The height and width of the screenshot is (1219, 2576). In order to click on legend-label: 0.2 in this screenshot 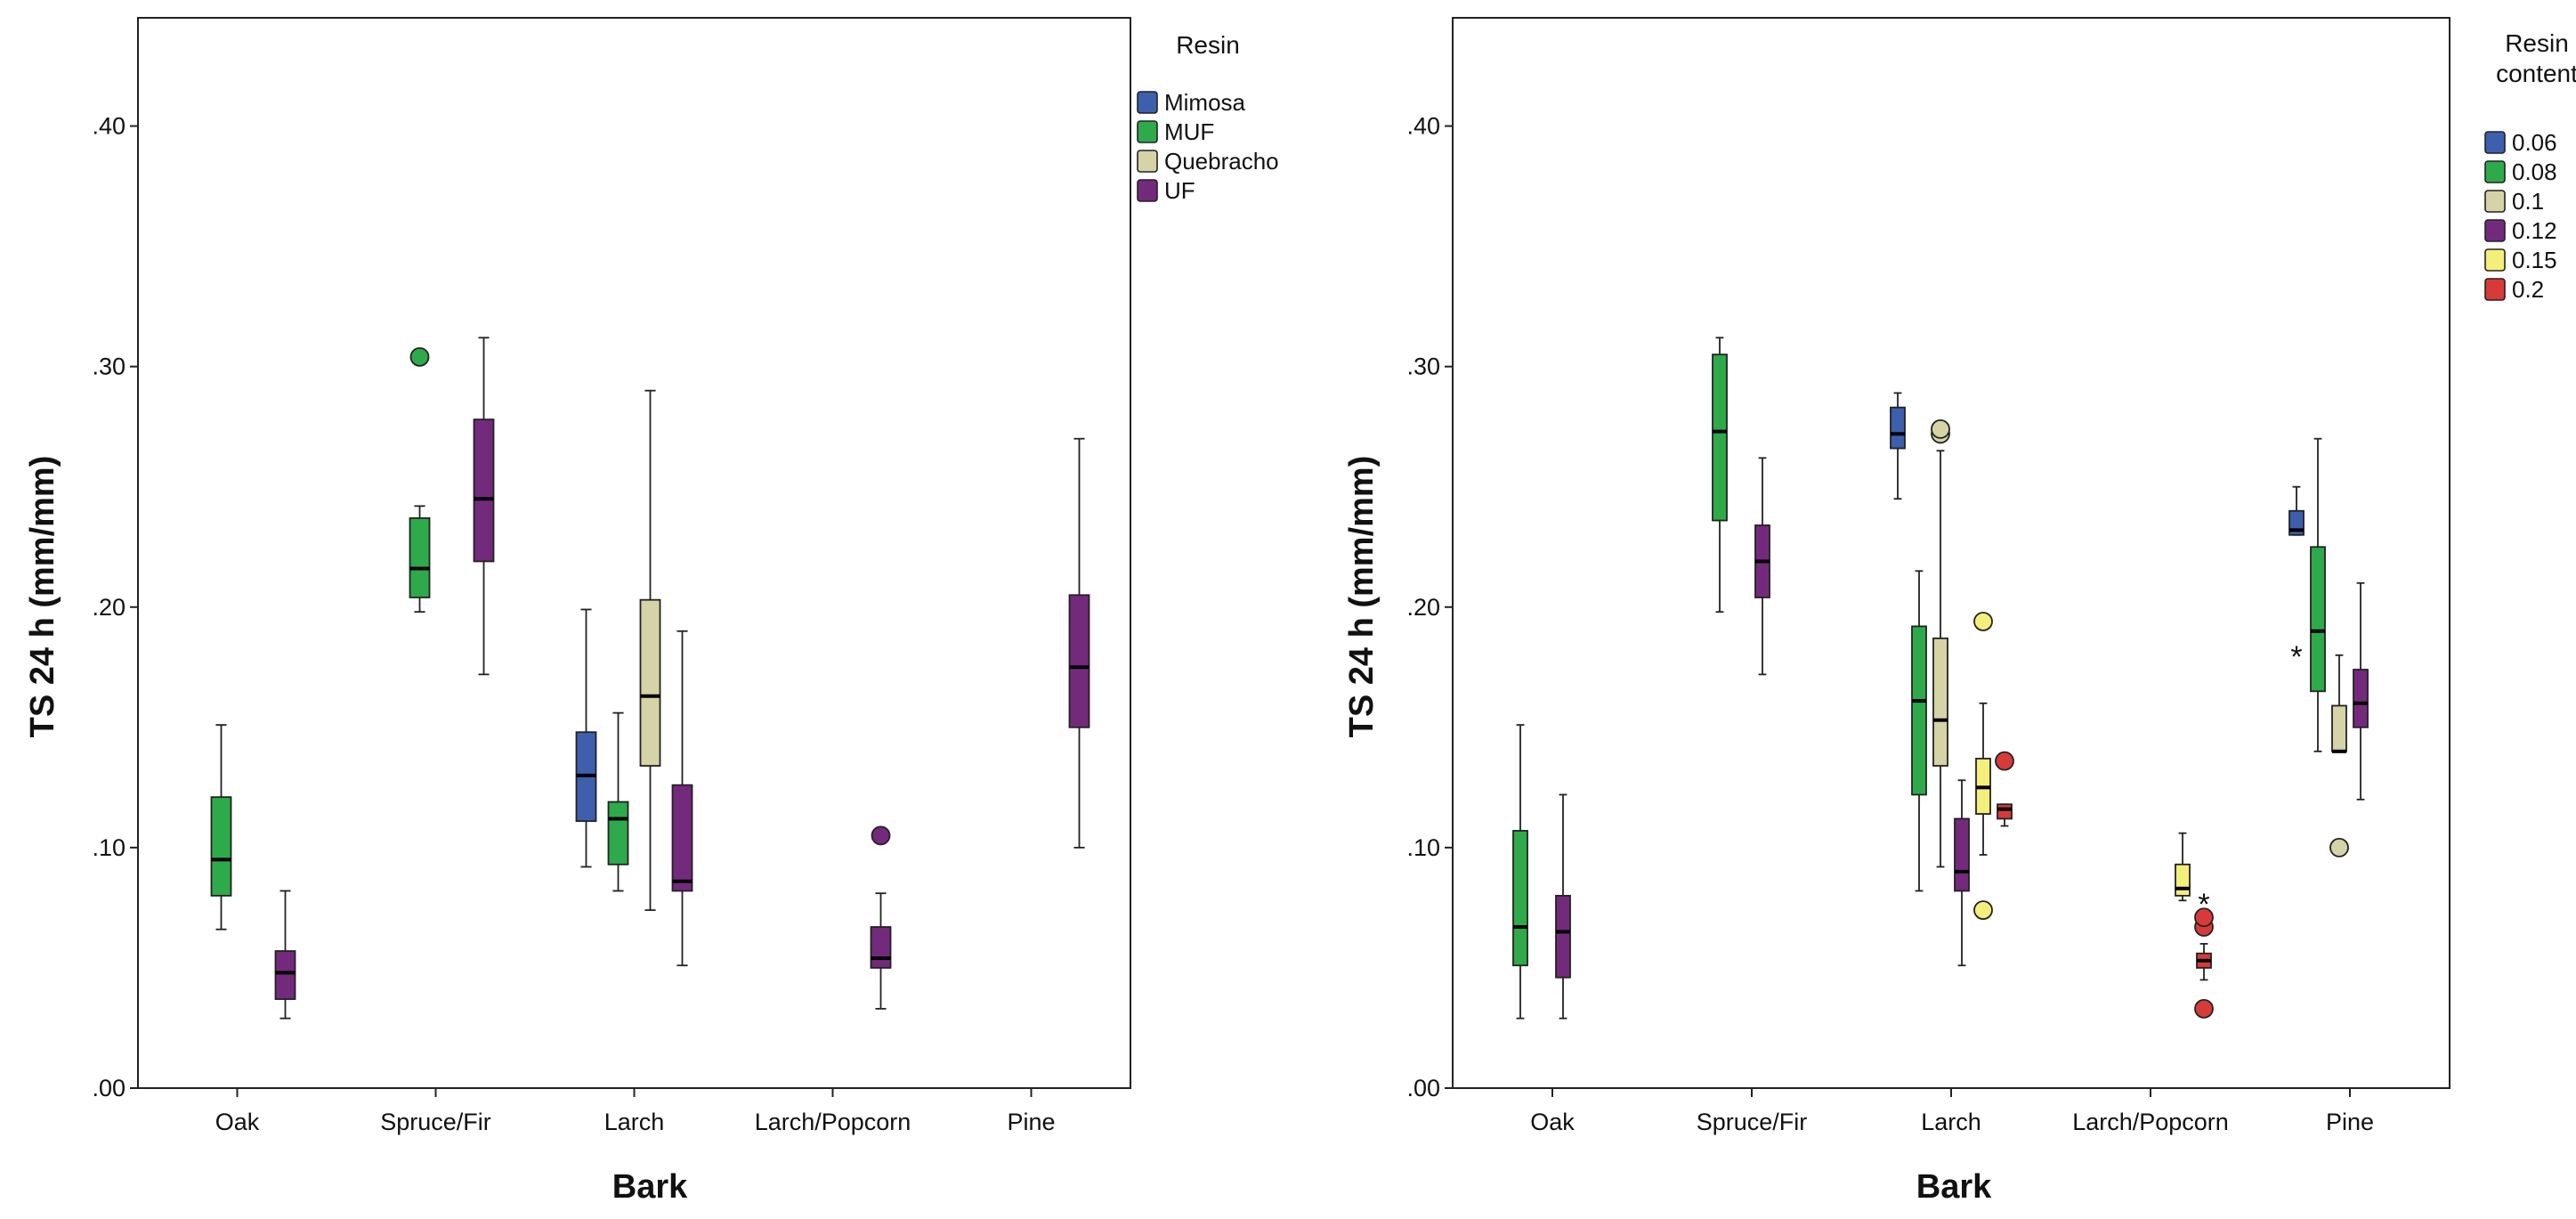, I will do `click(2528, 290)`.